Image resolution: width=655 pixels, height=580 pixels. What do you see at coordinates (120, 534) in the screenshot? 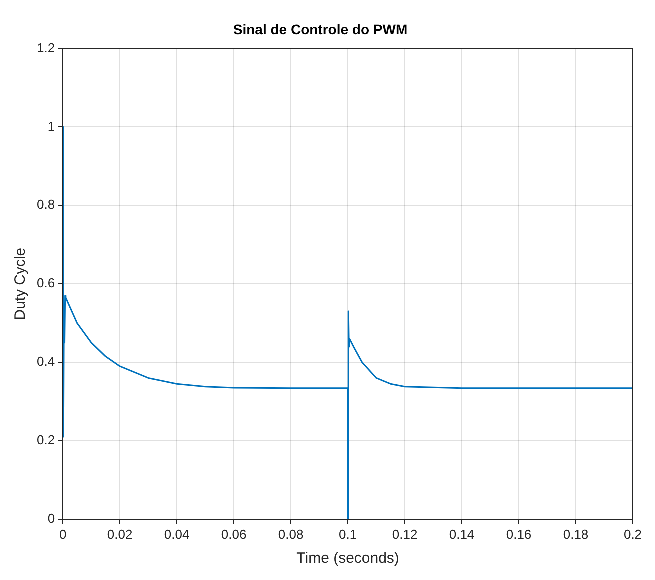
I see `x-tick-label: 0.02` at bounding box center [120, 534].